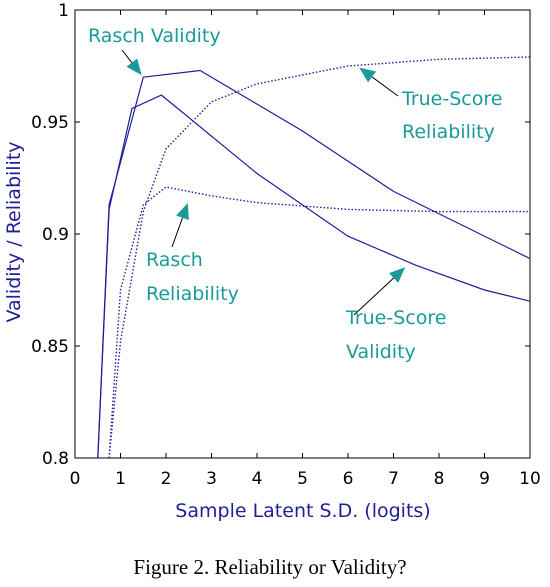  Describe the element at coordinates (120, 479) in the screenshot. I see `x-tick-label: 1` at that location.